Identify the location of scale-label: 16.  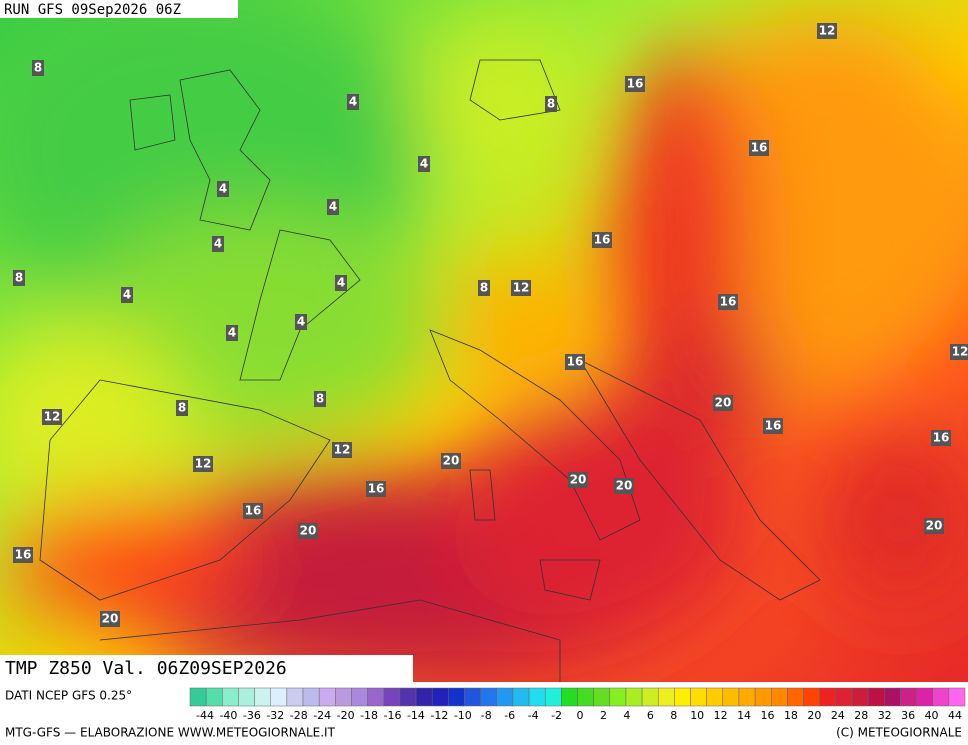
(768, 715).